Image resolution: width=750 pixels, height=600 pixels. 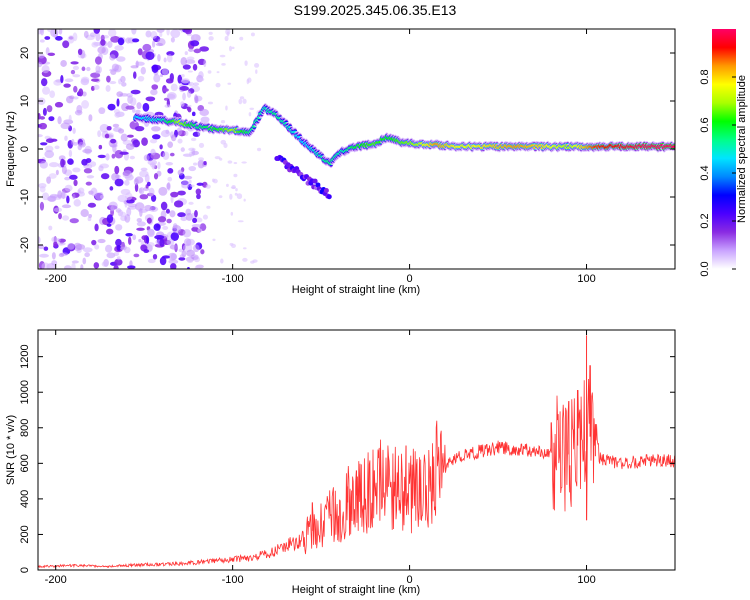 What do you see at coordinates (56, 580) in the screenshot?
I see `x-tick-label: -200` at bounding box center [56, 580].